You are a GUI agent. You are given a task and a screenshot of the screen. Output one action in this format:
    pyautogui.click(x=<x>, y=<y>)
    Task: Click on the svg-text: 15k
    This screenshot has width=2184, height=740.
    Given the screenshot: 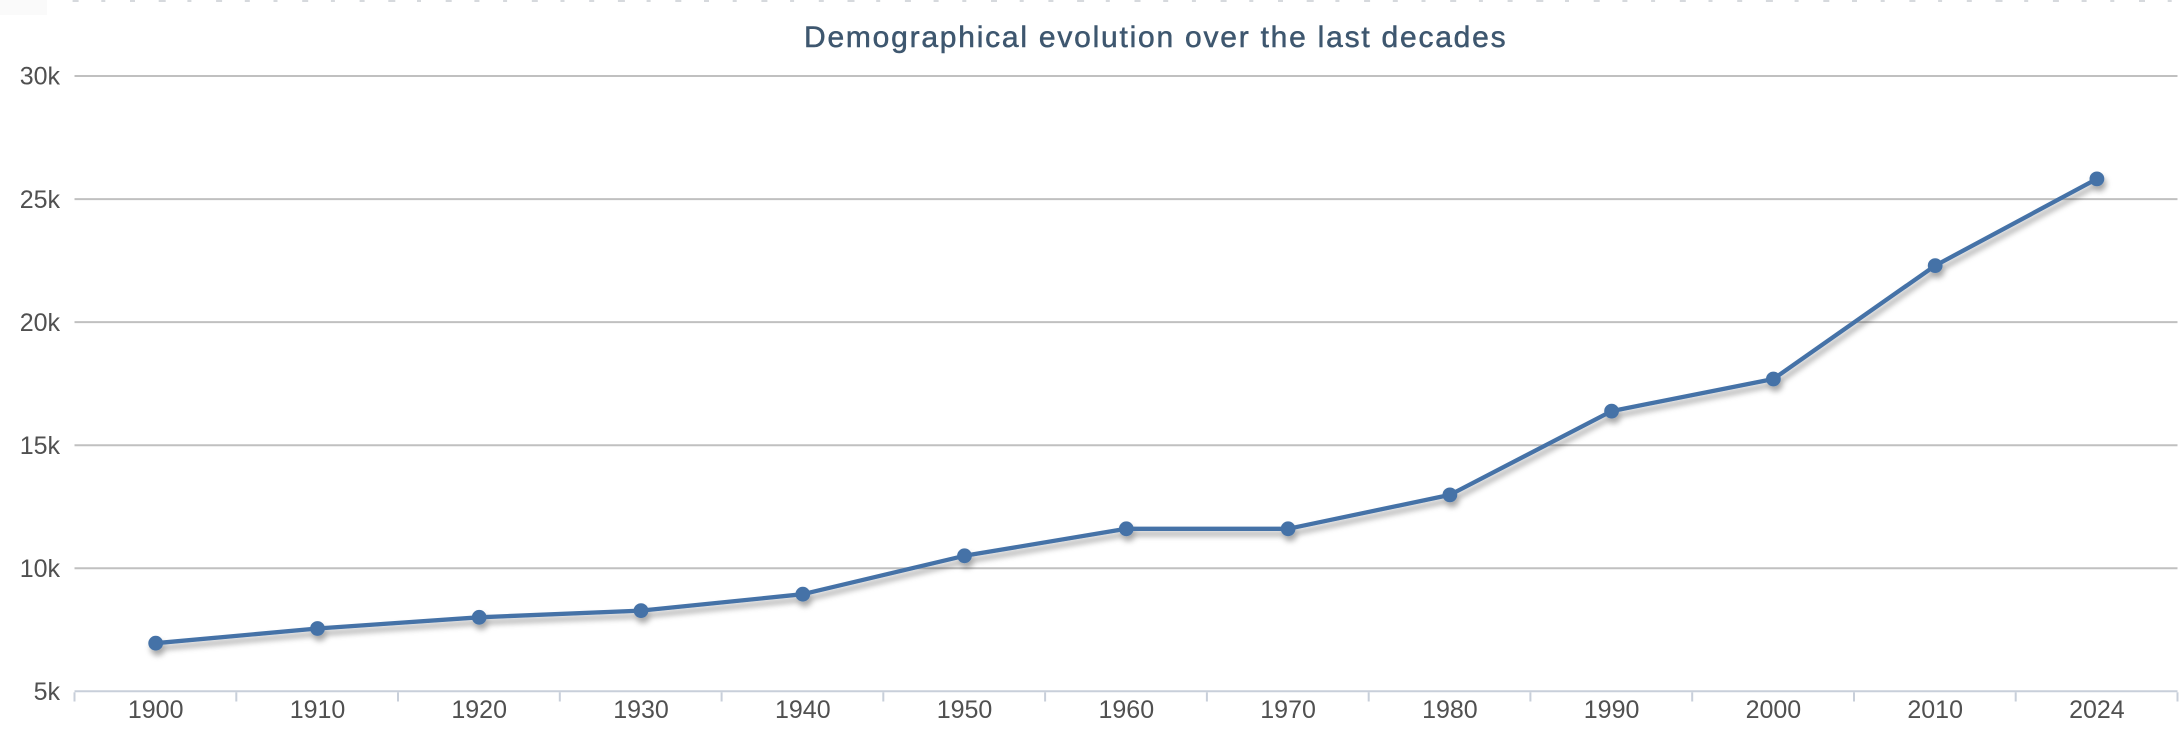 What is the action you would take?
    pyautogui.click(x=40, y=446)
    